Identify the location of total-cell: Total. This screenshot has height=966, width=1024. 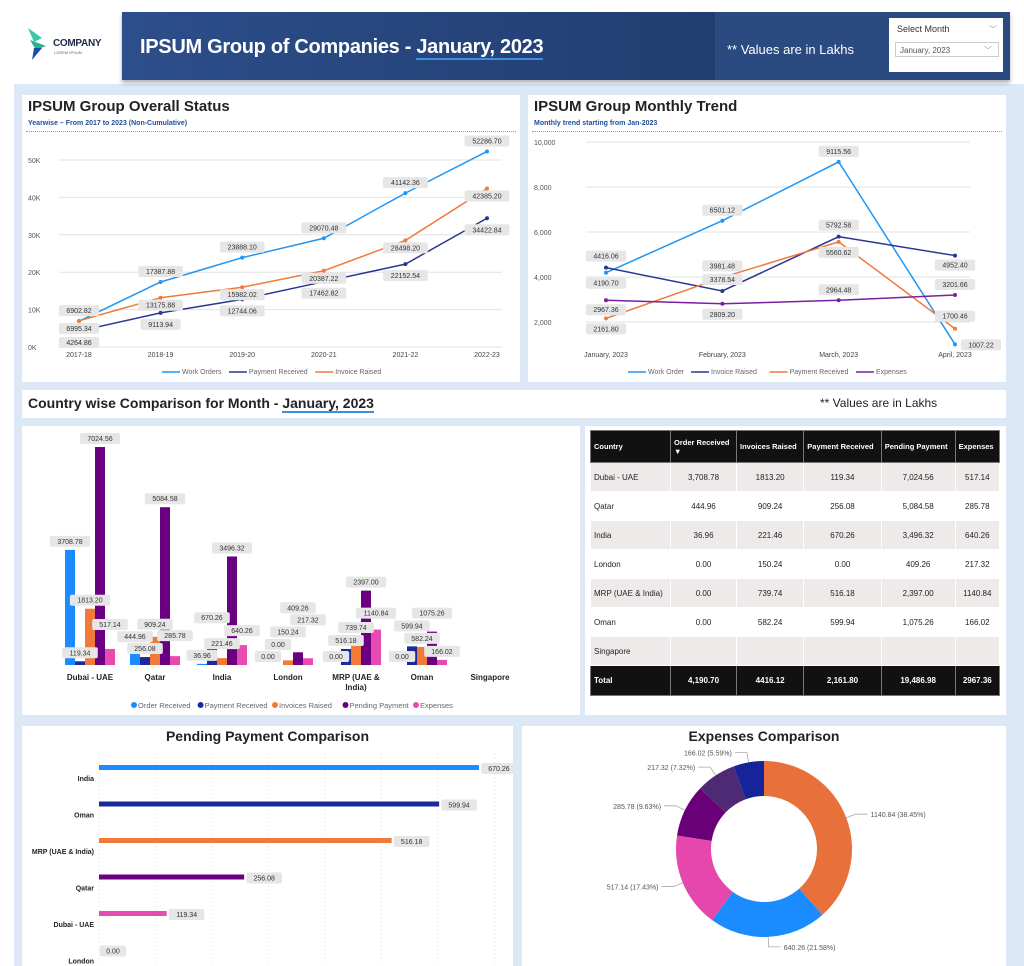
(630, 680).